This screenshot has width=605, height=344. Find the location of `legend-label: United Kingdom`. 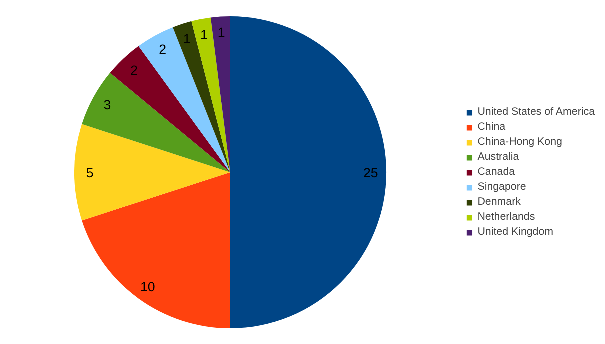

legend-label: United Kingdom is located at coordinates (516, 232).